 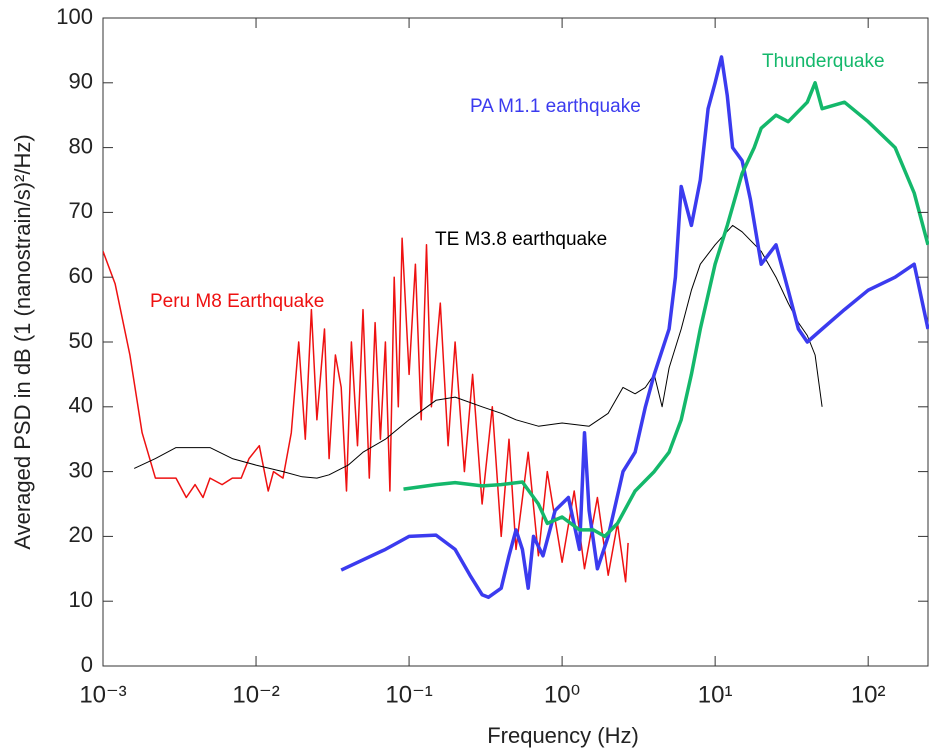 What do you see at coordinates (81, 145) in the screenshot?
I see `y-tick-label: 80` at bounding box center [81, 145].